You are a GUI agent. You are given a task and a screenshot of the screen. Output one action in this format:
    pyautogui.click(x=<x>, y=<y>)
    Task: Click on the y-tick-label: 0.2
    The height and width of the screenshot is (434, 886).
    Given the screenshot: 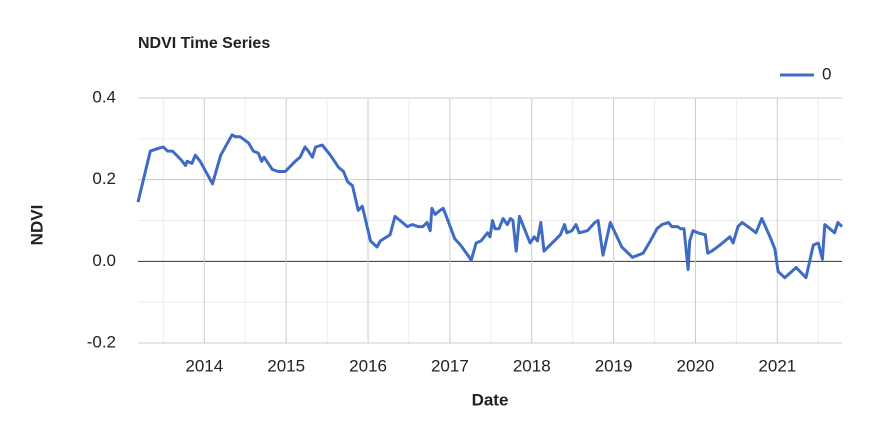 What is the action you would take?
    pyautogui.click(x=104, y=178)
    